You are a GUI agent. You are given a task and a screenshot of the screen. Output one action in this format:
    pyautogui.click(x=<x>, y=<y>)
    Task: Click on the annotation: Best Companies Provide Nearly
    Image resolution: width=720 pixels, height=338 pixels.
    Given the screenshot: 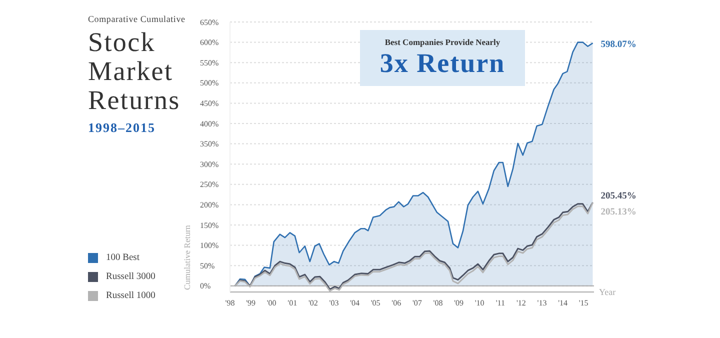 What is the action you would take?
    pyautogui.click(x=443, y=42)
    